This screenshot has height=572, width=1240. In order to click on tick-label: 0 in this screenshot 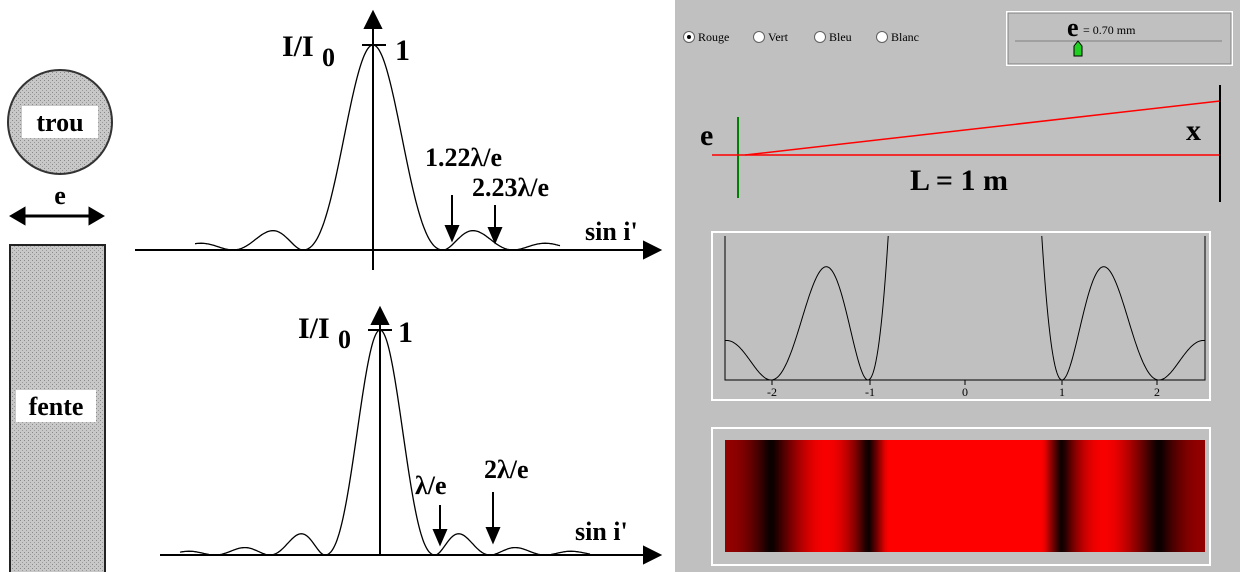, I will do `click(965, 392)`.